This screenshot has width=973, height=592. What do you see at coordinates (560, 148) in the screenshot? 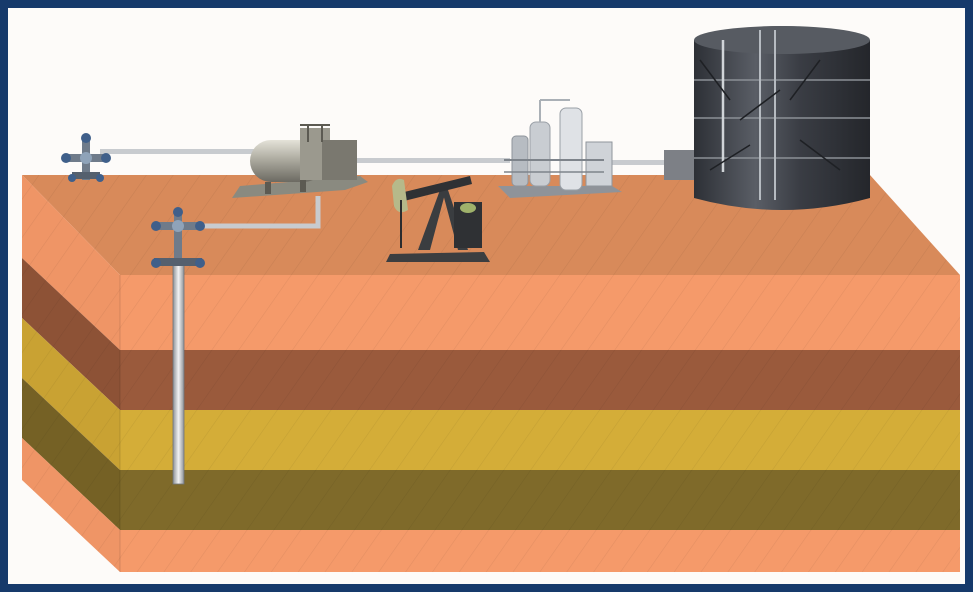
I see `processing-unit-icon` at bounding box center [560, 148].